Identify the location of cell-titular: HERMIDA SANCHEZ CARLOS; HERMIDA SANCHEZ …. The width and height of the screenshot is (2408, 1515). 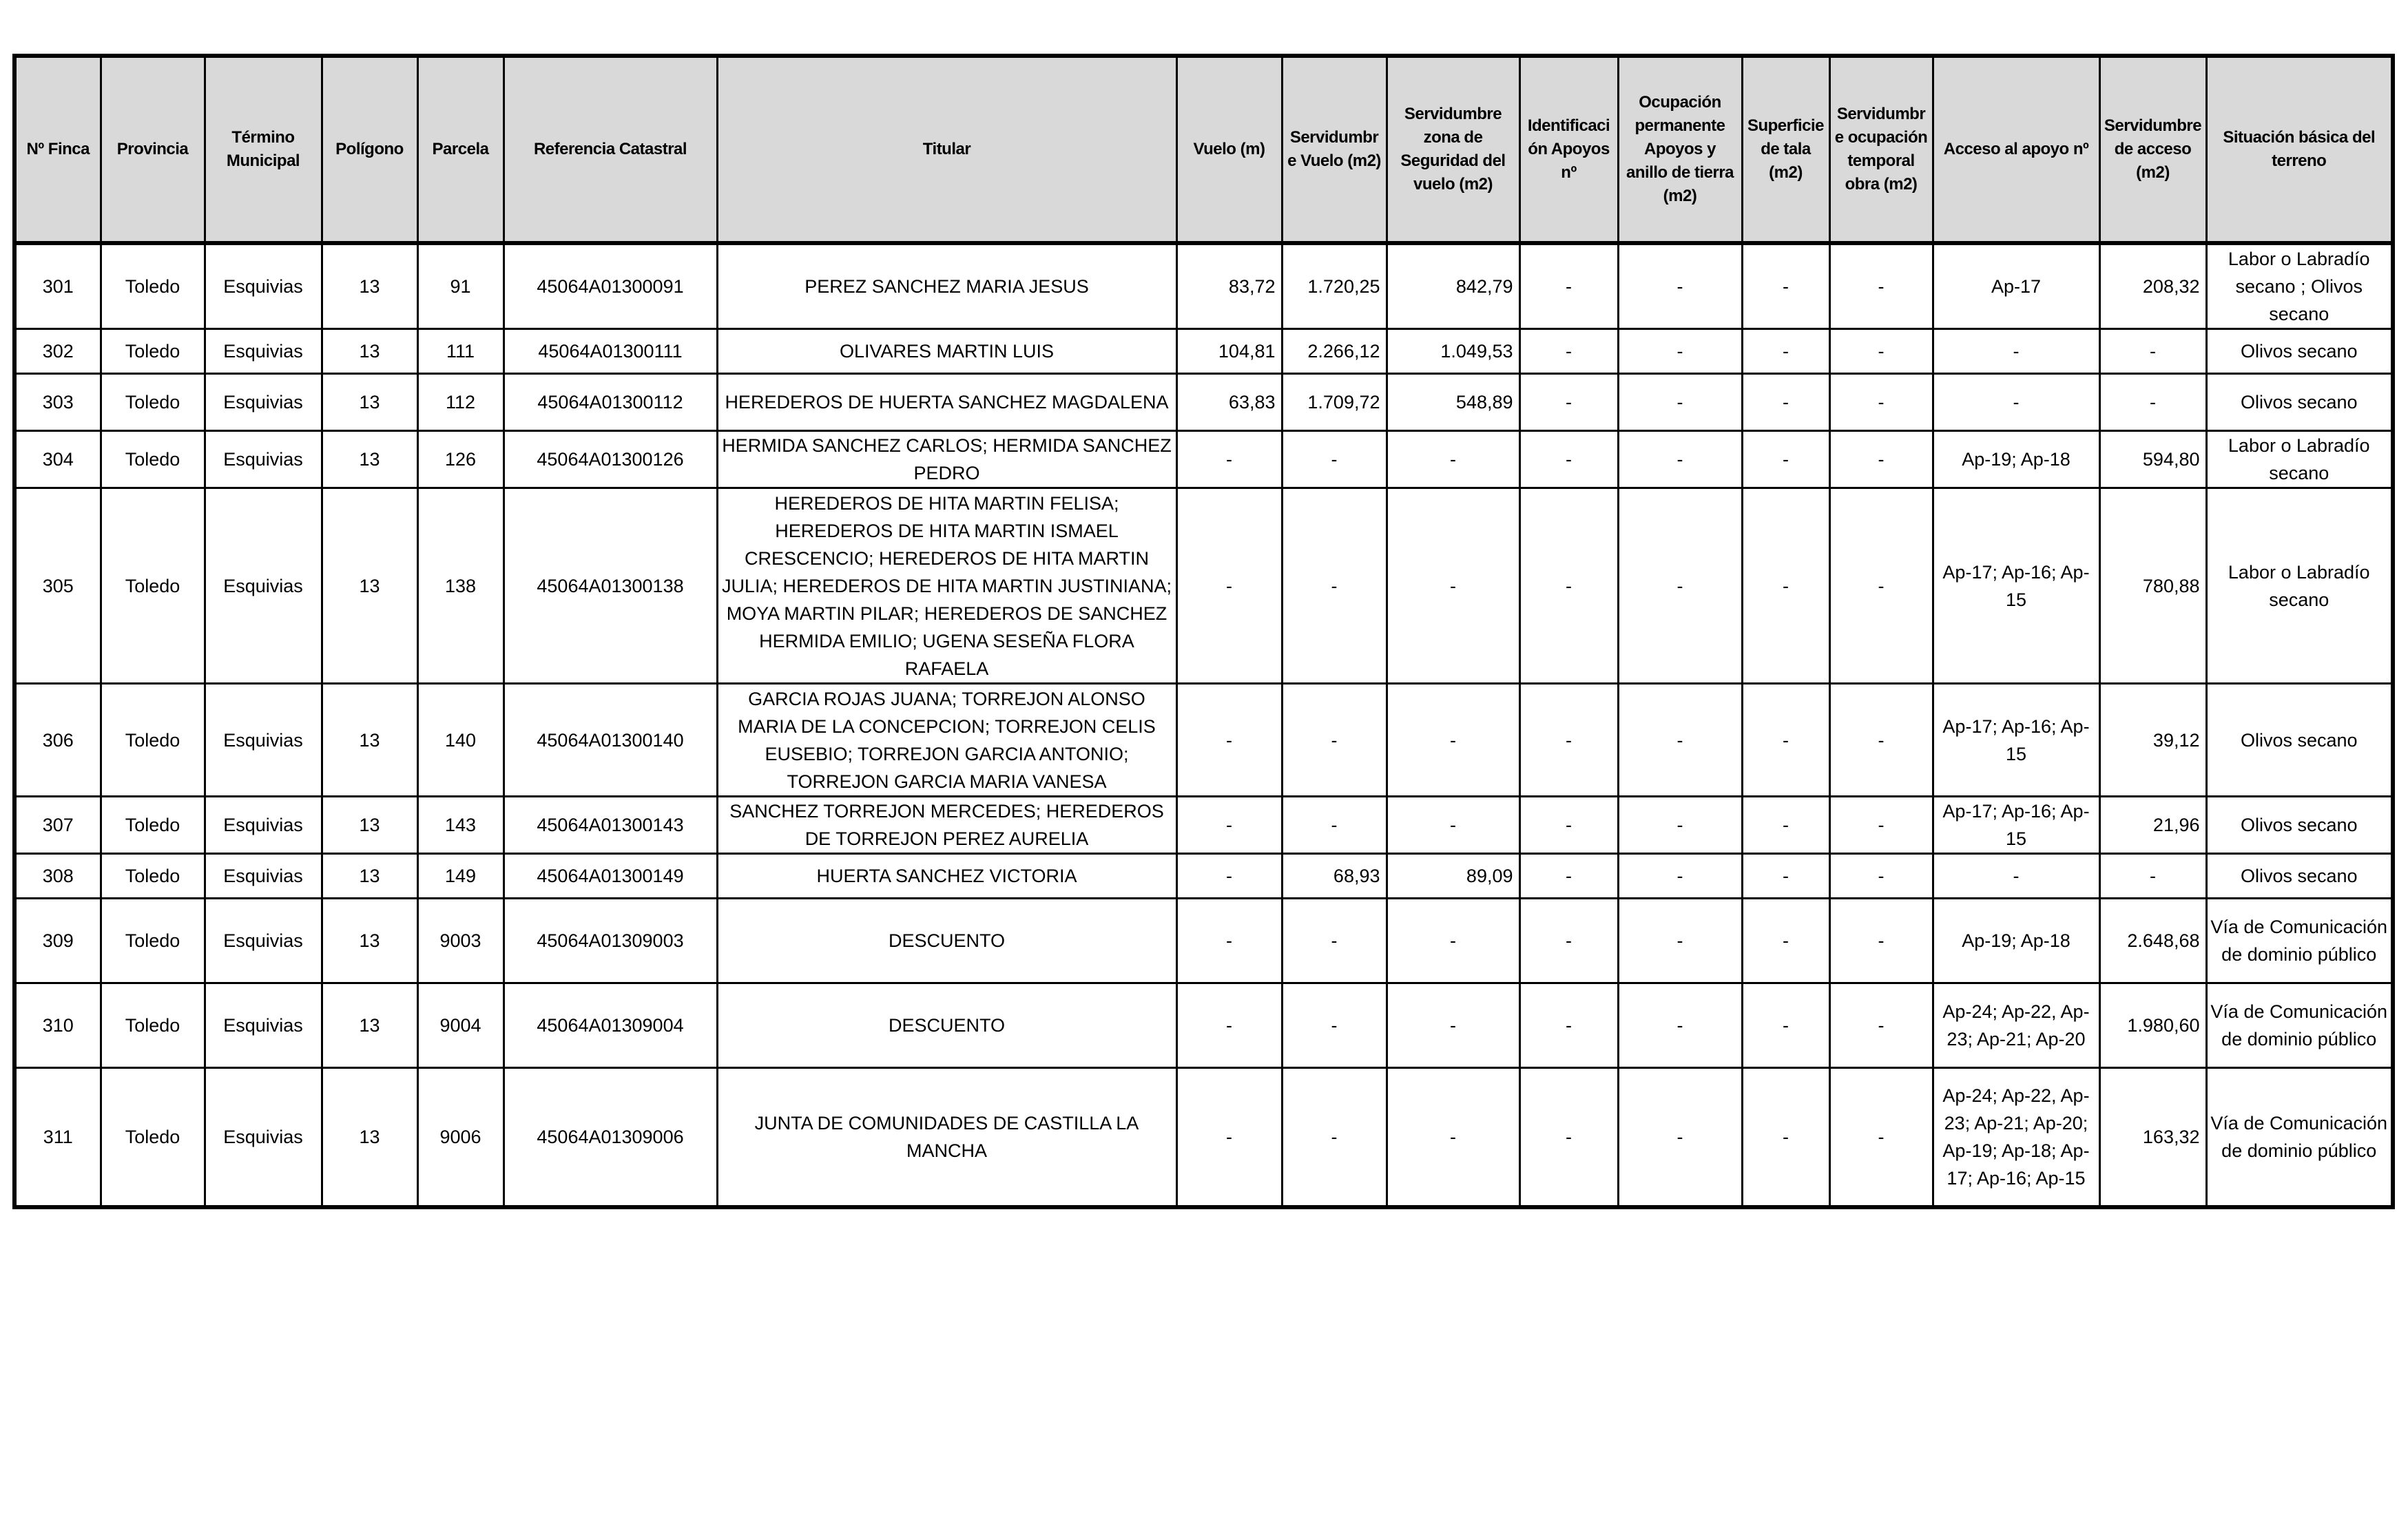
(947, 459).